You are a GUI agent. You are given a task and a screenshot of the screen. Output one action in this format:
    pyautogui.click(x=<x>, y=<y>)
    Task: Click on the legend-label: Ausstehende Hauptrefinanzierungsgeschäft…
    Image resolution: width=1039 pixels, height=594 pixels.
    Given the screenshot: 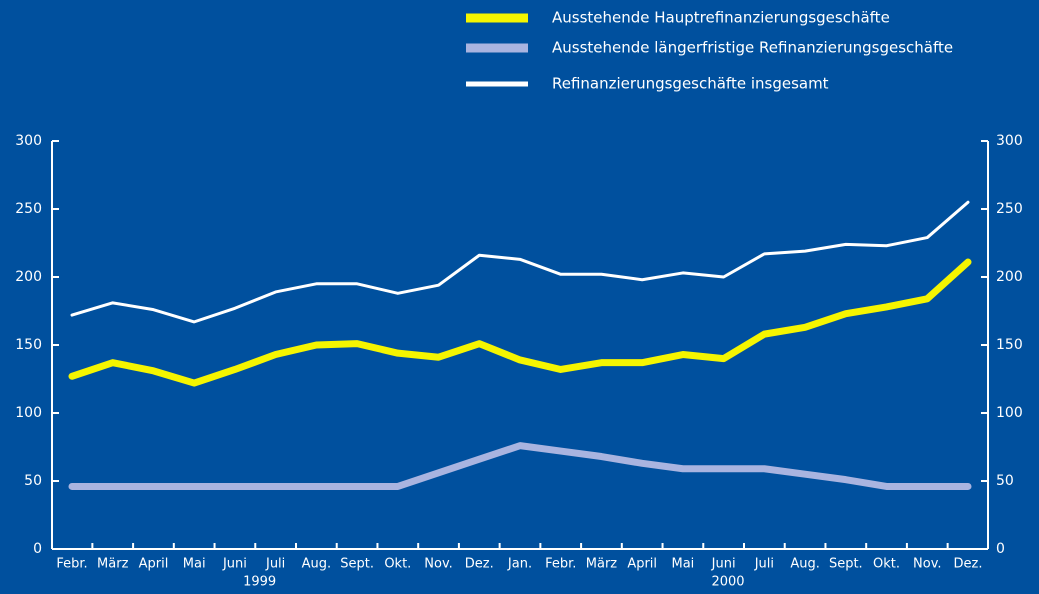 What is the action you would take?
    pyautogui.click(x=721, y=18)
    